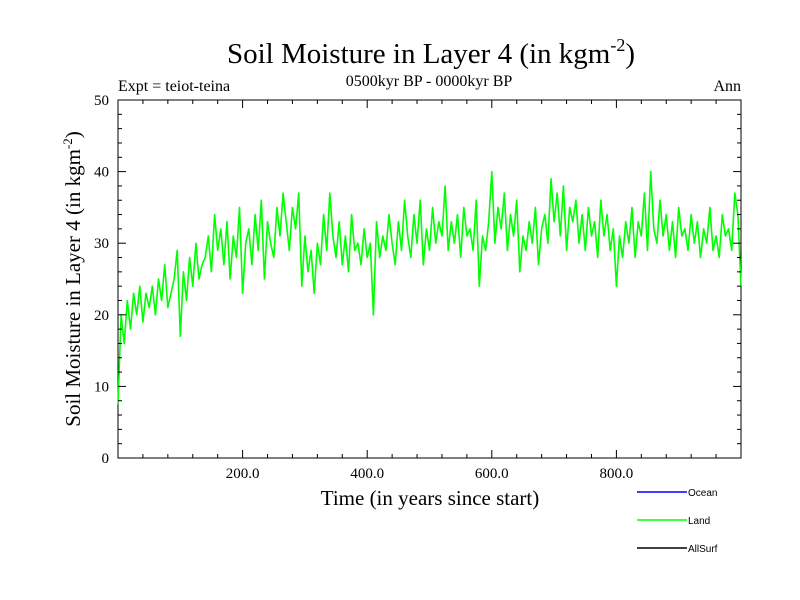 The image size is (800, 600). I want to click on y-tick-label: 20, so click(101, 316).